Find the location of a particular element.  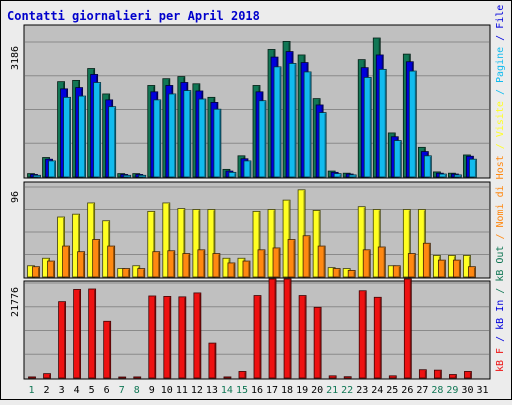

x-tick-day-18: 18 is located at coordinates (287, 390).